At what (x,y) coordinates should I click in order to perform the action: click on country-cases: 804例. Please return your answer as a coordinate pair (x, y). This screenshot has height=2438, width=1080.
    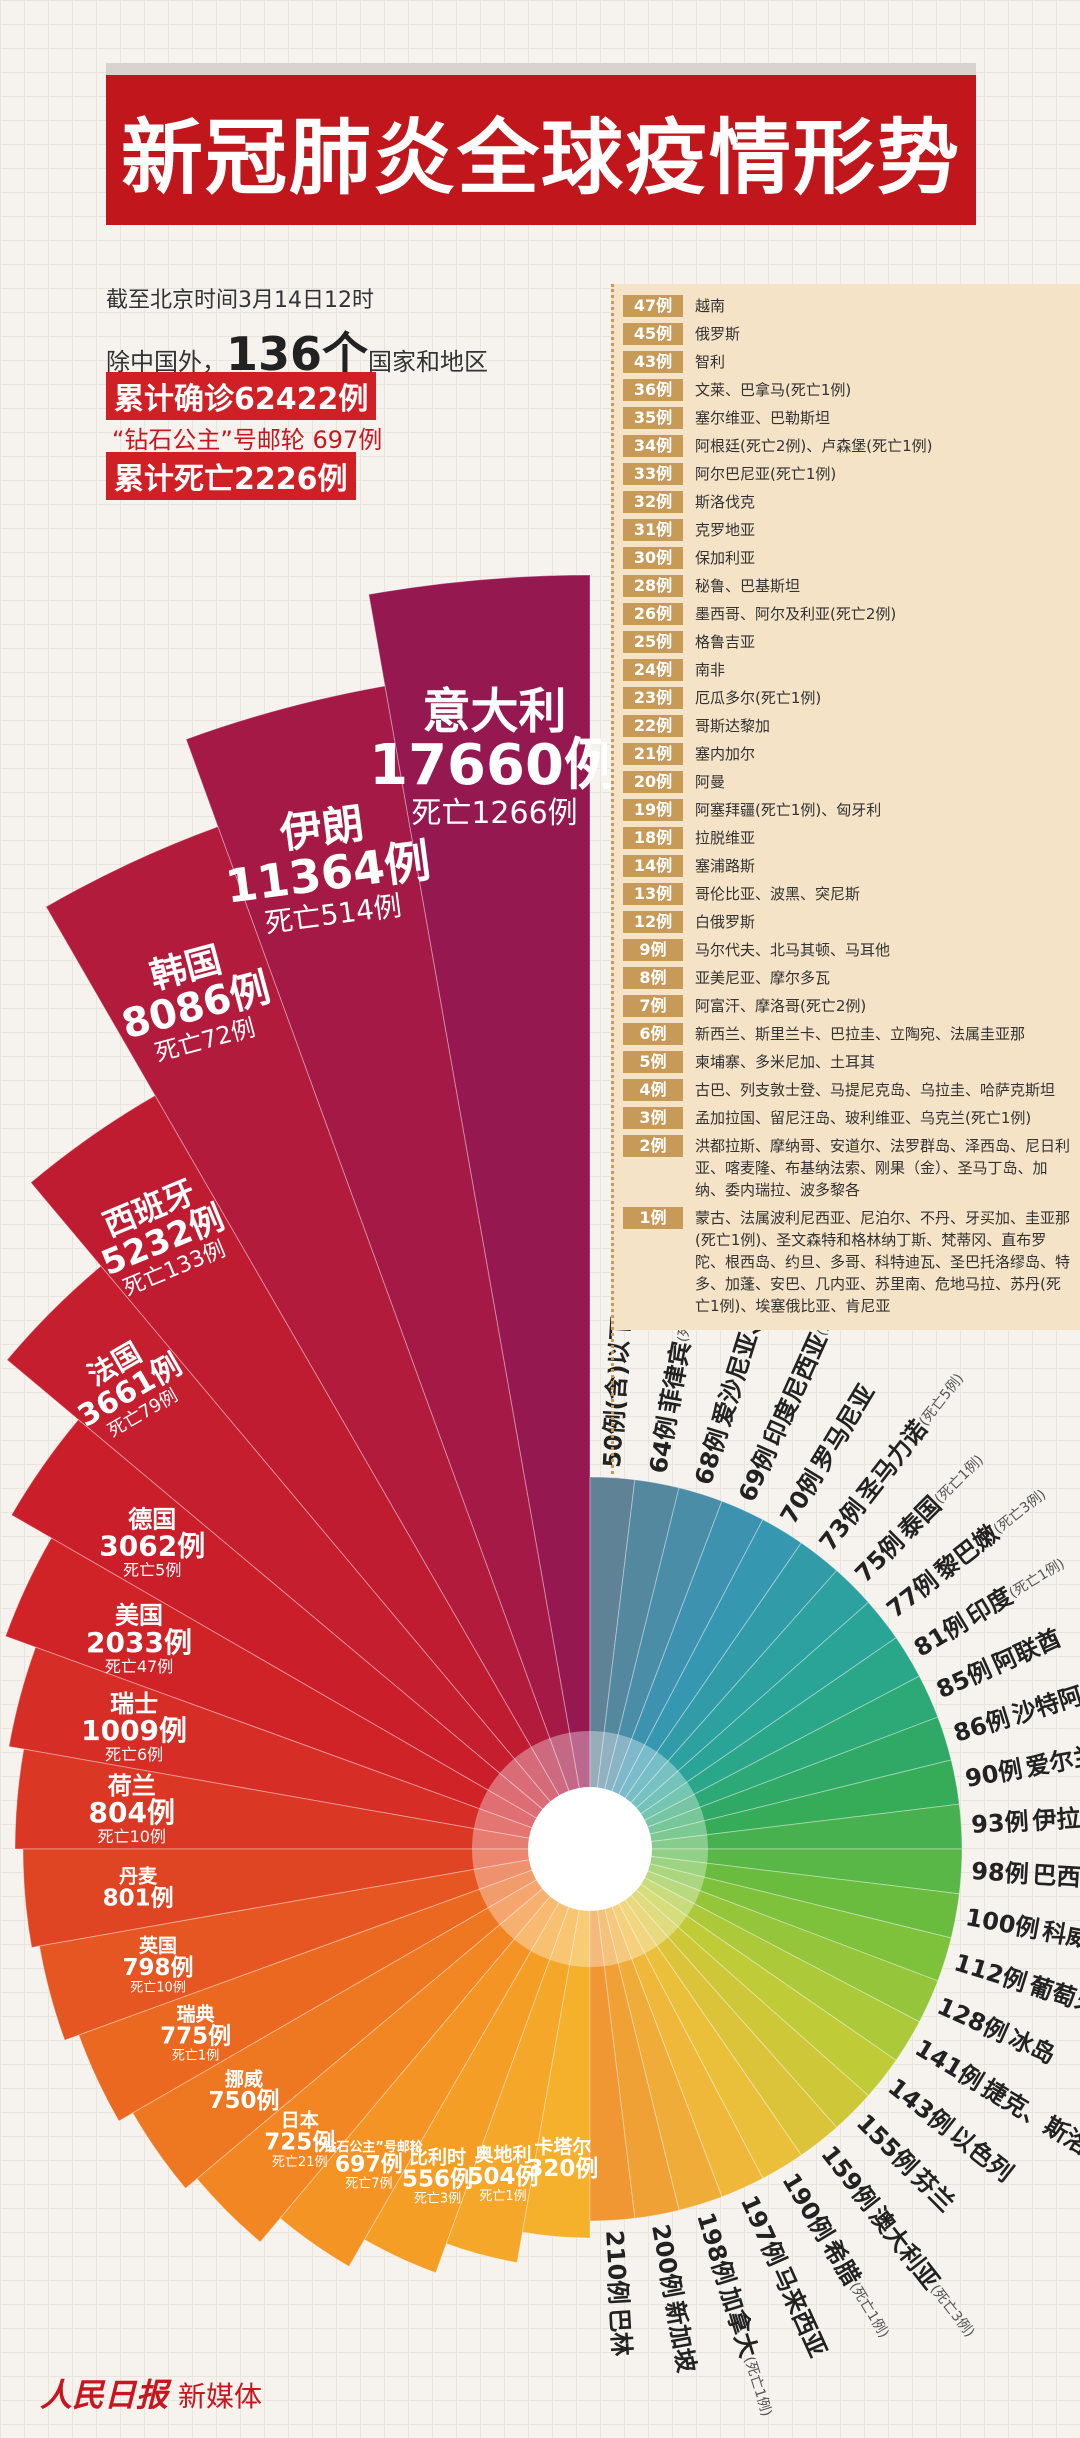
    Looking at the image, I should click on (132, 1812).